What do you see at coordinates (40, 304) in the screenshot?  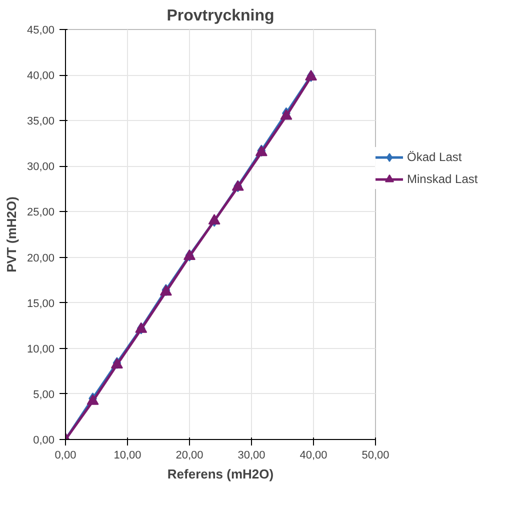 I see `y-tick-label: 15,00` at bounding box center [40, 304].